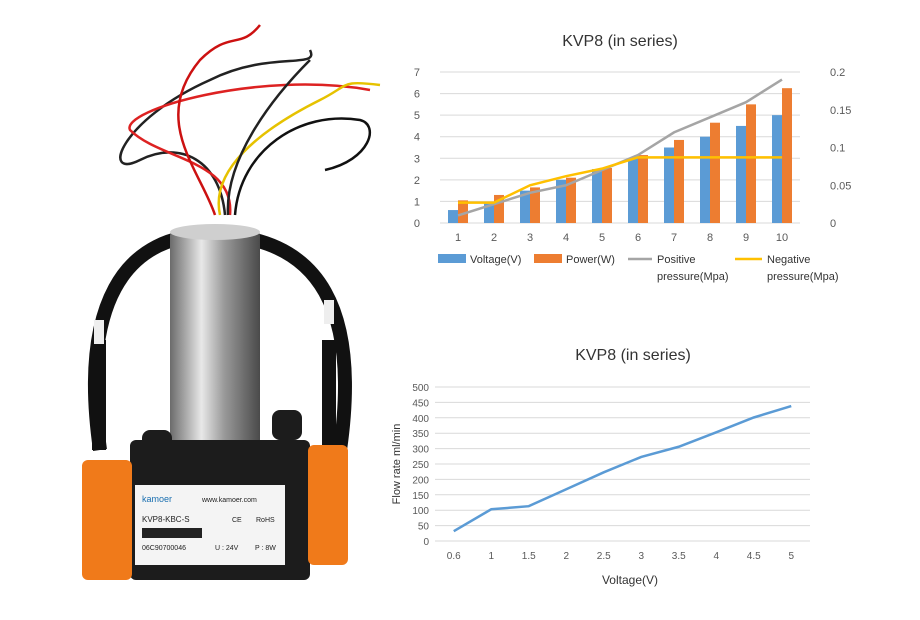 This screenshot has width=920, height=620. I want to click on chart1-xtick-label: 7, so click(674, 238).